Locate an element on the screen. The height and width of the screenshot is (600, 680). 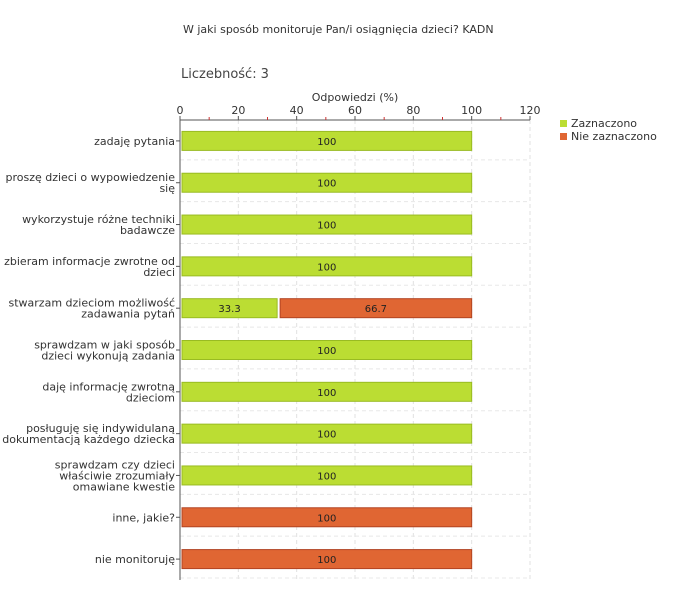
bar-label-0-0: 100 is located at coordinates (326, 142).